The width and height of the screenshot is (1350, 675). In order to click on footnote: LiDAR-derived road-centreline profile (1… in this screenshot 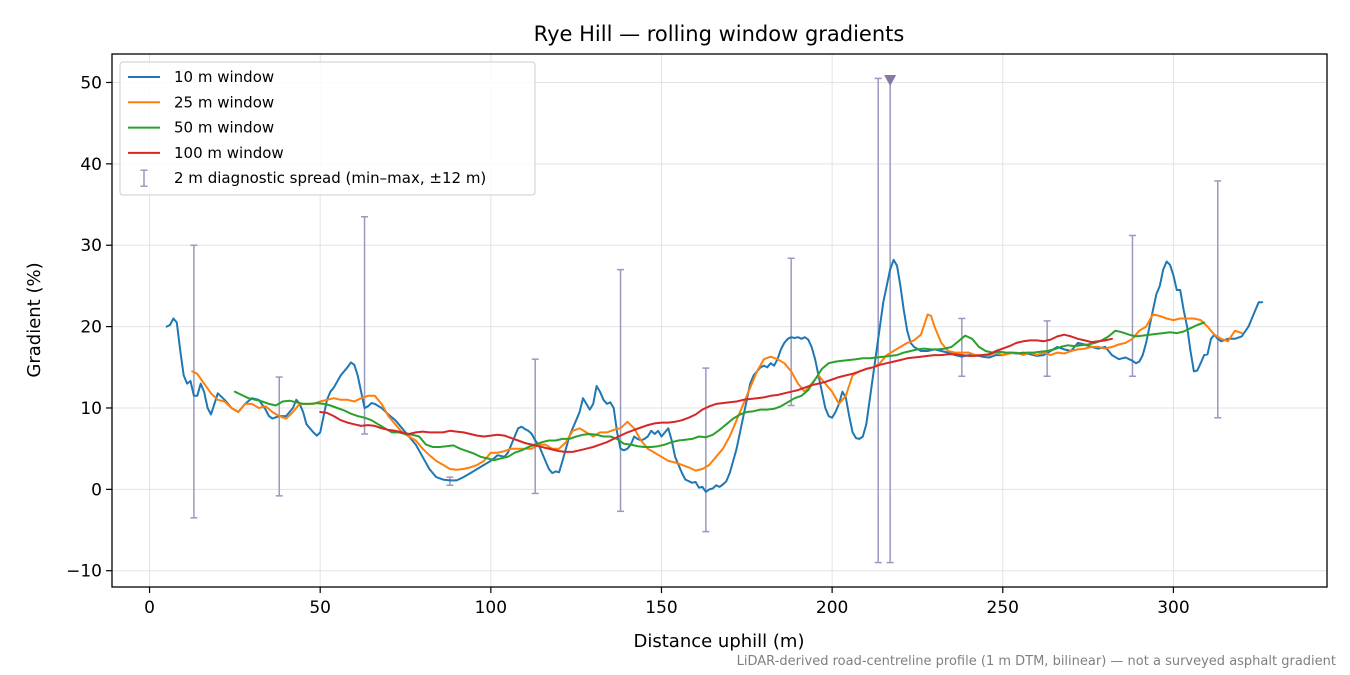, I will do `click(1036, 661)`.